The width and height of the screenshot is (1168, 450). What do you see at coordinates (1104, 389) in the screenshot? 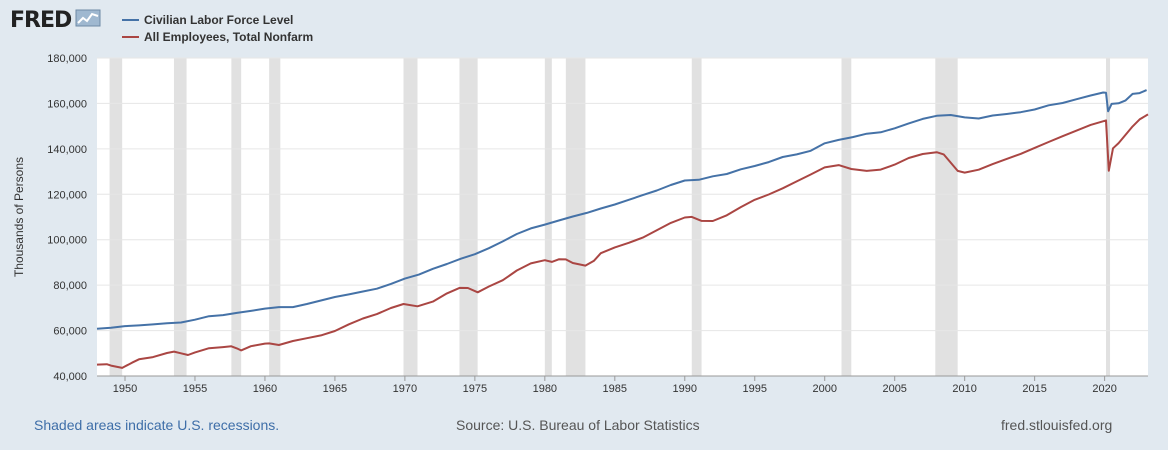
I see `x-tick-label-14: 2020` at bounding box center [1104, 389].